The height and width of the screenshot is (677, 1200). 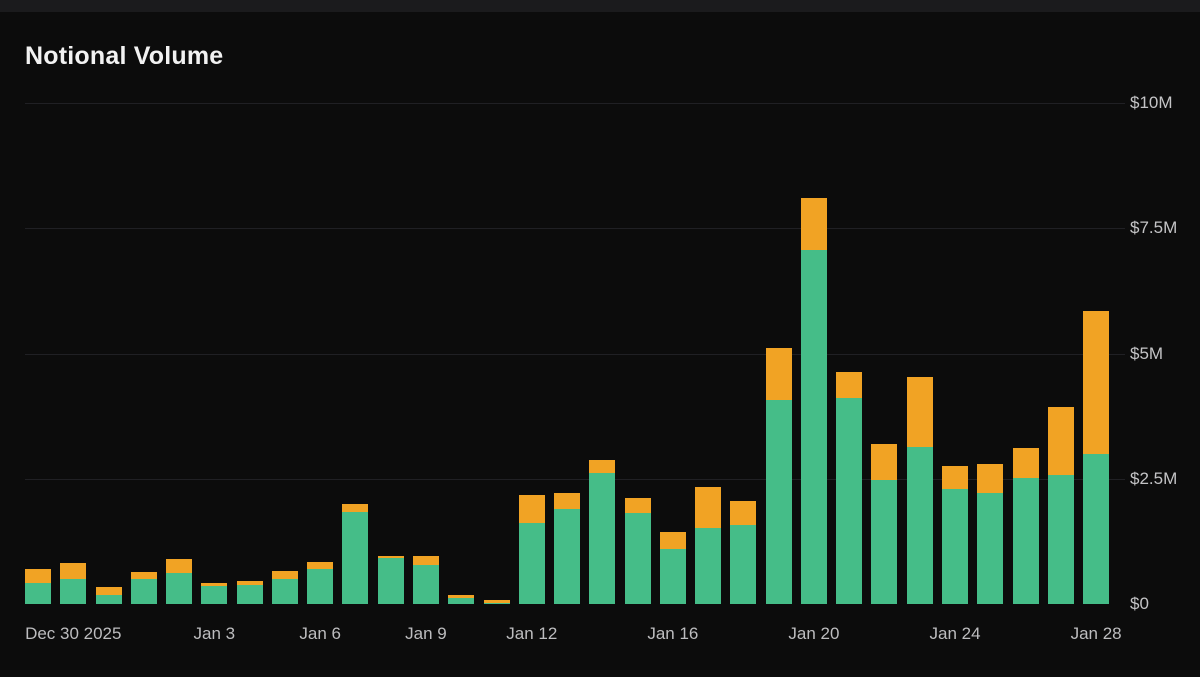 What do you see at coordinates (1096, 633) in the screenshot?
I see `x-axis-tick-label: Jan 28` at bounding box center [1096, 633].